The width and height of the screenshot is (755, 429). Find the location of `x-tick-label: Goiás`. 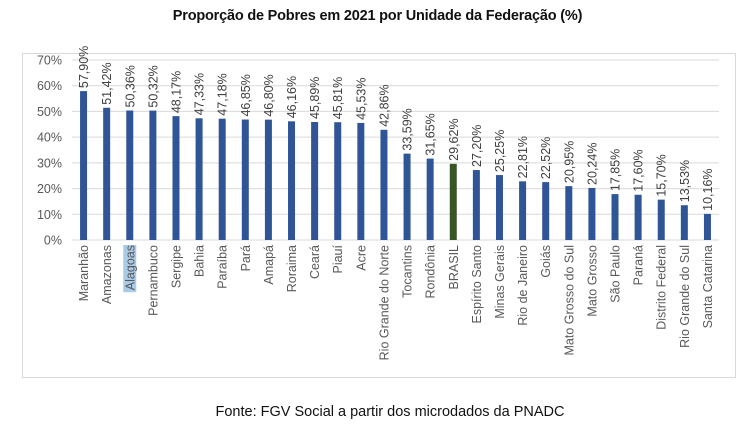

x-tick-label: Goiás is located at coordinates (546, 261).